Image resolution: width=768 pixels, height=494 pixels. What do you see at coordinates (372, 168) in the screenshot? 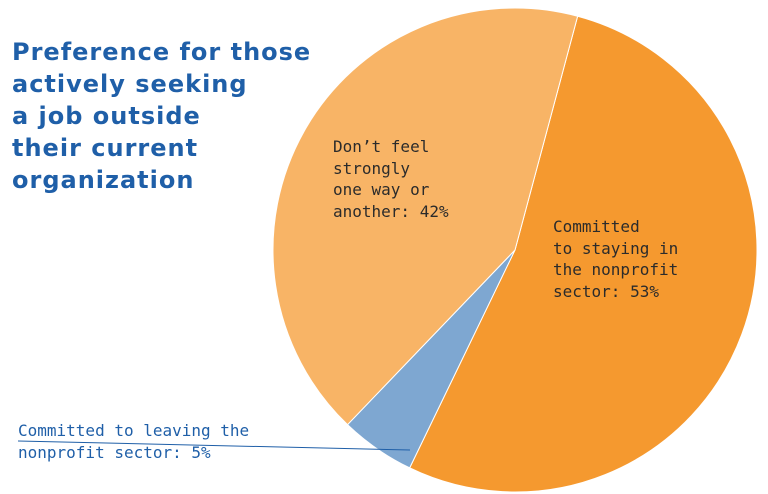
I see `slice-label-line: strongly` at bounding box center [372, 168].